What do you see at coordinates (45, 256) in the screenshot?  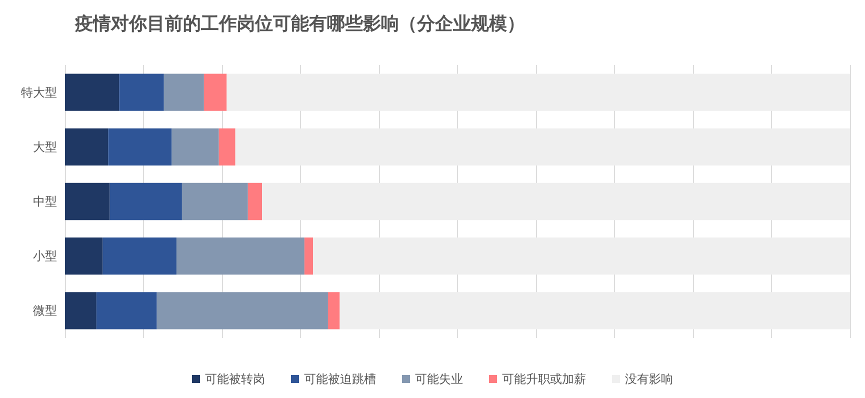 I see `y-tick-label: 小型` at bounding box center [45, 256].